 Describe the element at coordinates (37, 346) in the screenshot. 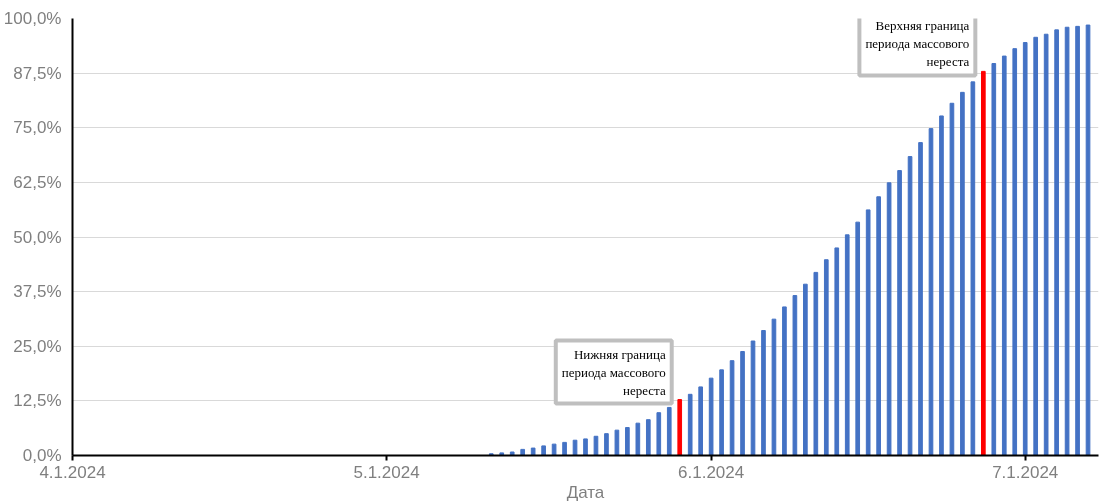

I see `y-tick-label: 25,0%` at that location.